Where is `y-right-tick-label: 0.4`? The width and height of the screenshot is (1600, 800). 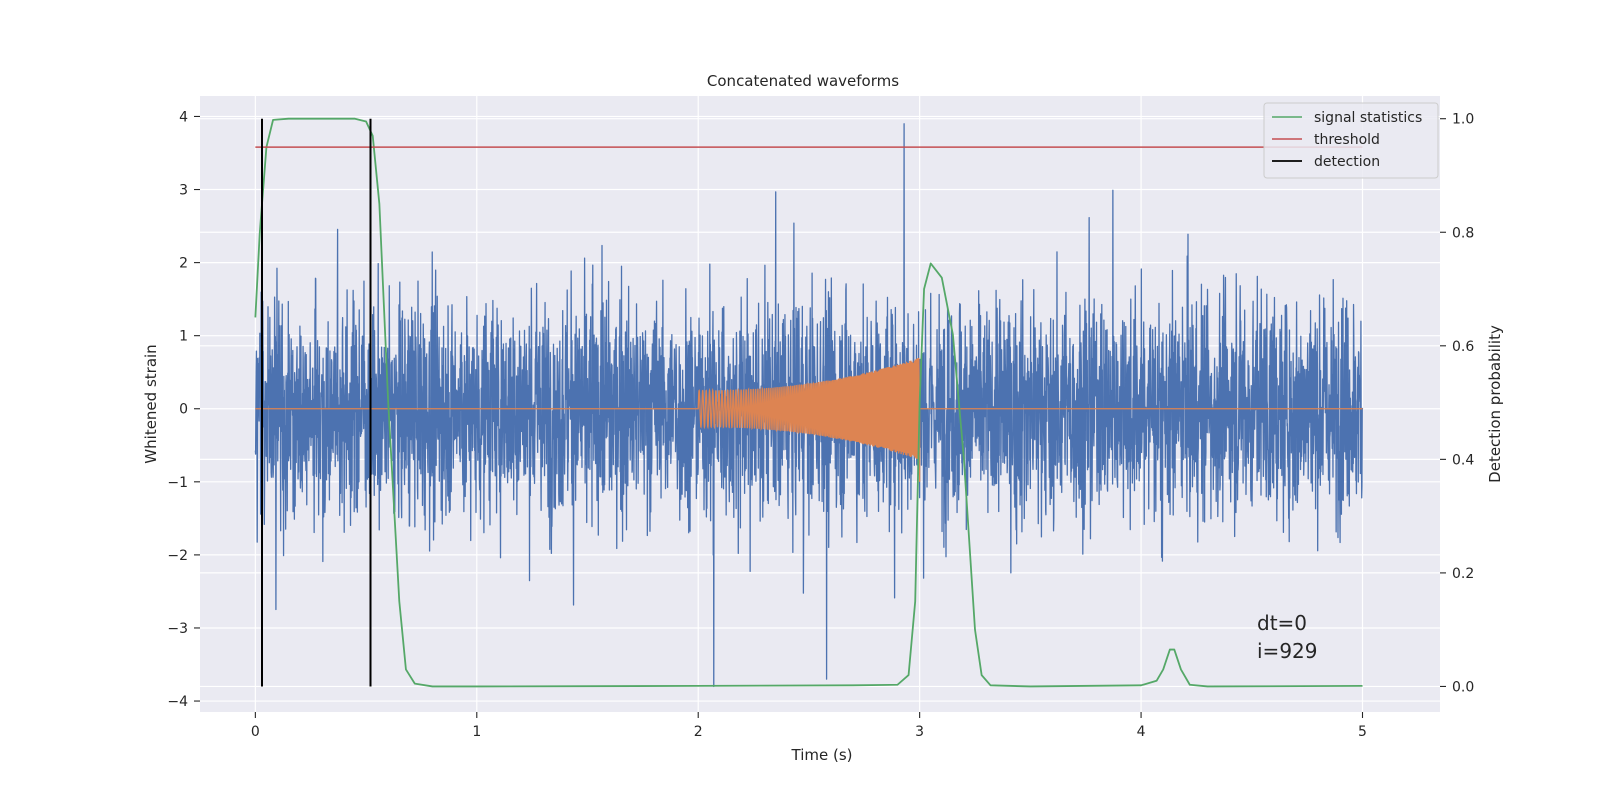
y-right-tick-label: 0.4 is located at coordinates (1463, 460).